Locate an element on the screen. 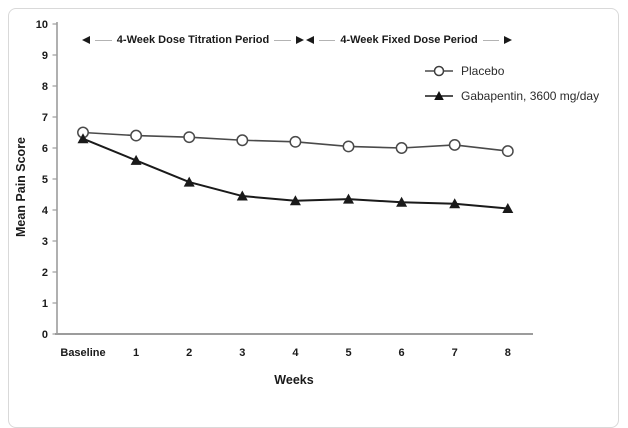 Image resolution: width=628 pixels, height=428 pixels. x-tick-label: 5 is located at coordinates (348, 353).